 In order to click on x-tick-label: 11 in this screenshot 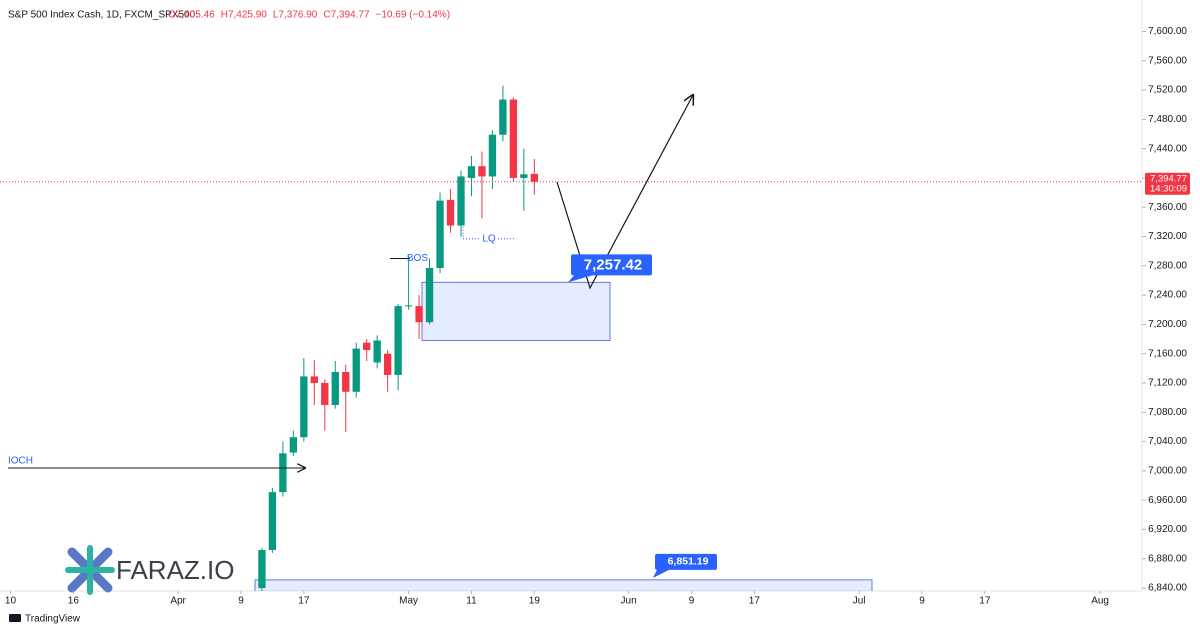, I will do `click(471, 601)`.